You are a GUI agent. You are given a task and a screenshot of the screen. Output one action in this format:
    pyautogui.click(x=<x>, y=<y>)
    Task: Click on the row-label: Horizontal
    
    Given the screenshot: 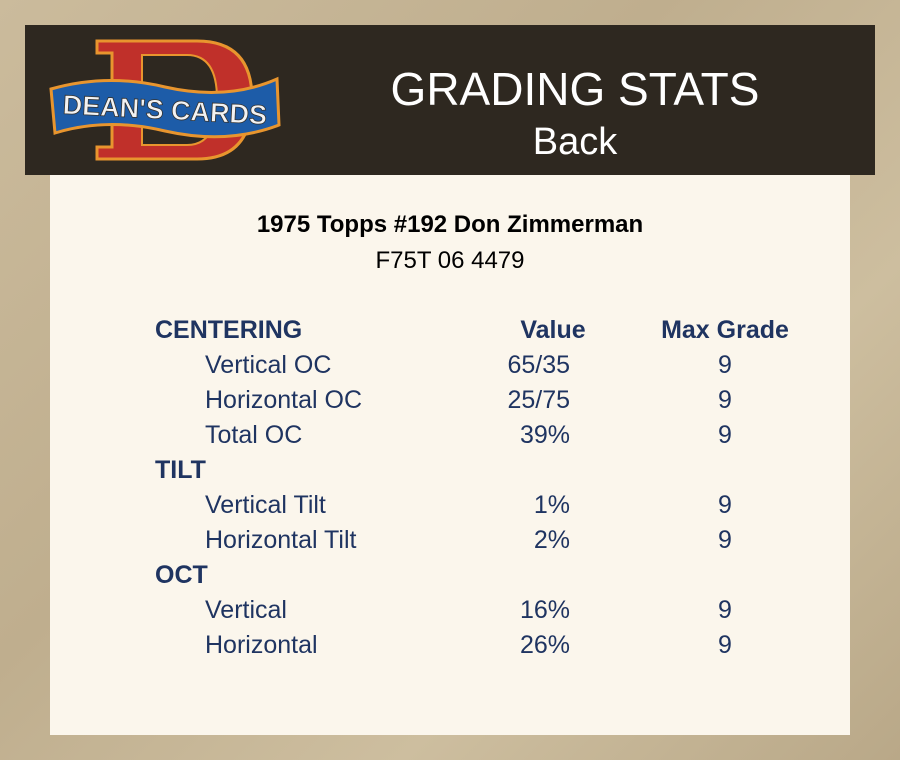 What is the action you would take?
    pyautogui.click(x=261, y=645)
    